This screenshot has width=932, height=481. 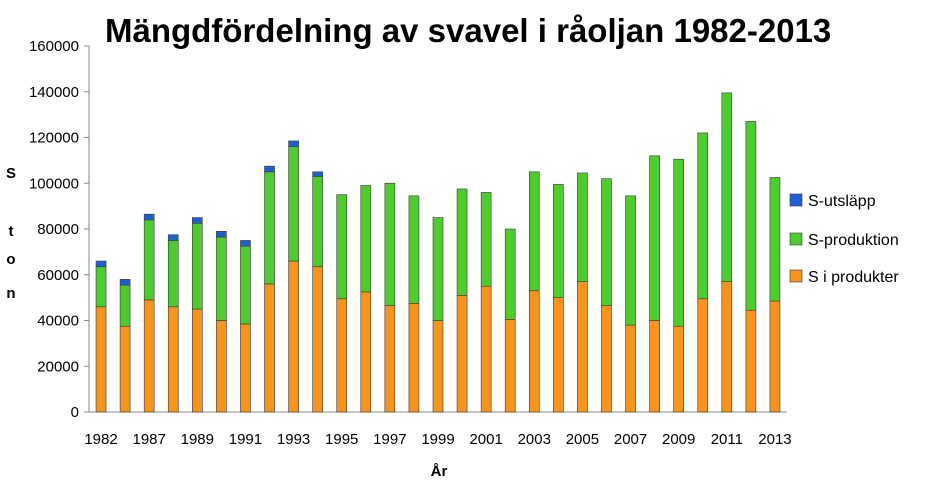 What do you see at coordinates (293, 439) in the screenshot?
I see `x-tick-label: 1993` at bounding box center [293, 439].